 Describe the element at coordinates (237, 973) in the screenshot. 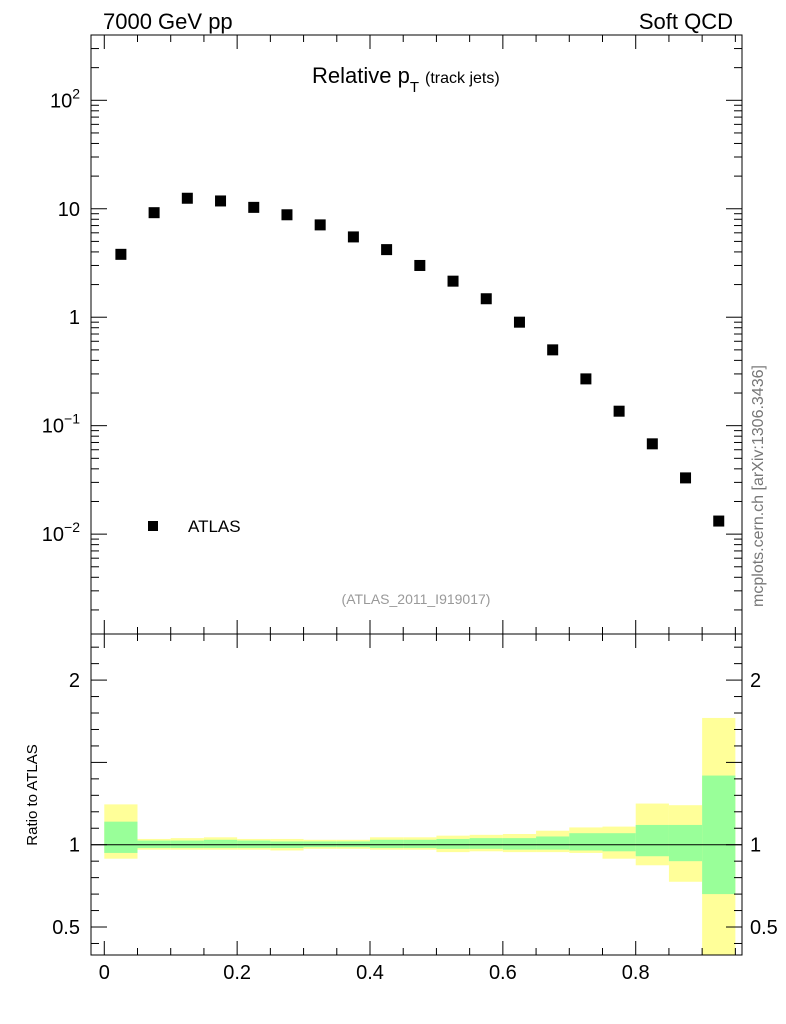

I see `x-tick-label: 0.2` at that location.